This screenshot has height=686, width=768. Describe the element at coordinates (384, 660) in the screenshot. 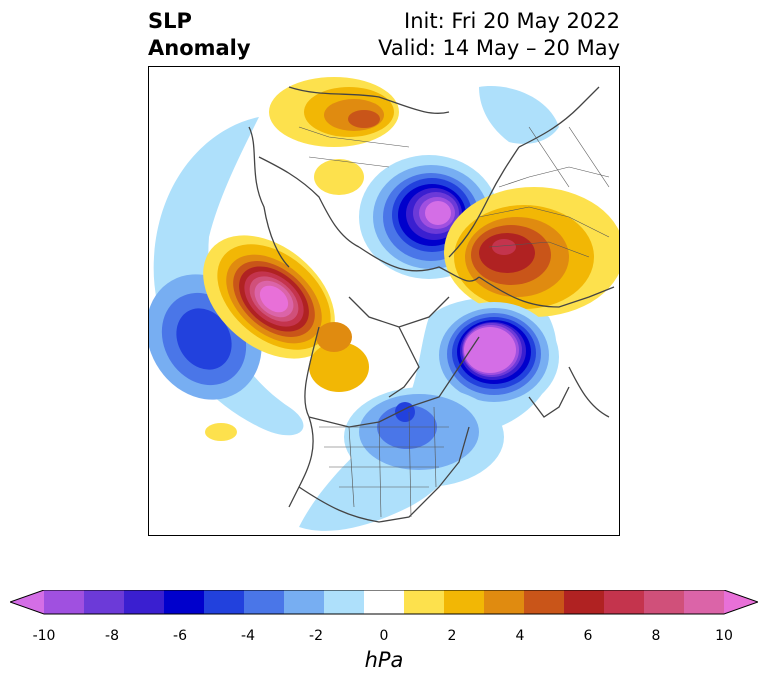

I see `colorbar-unit: hPa` at that location.